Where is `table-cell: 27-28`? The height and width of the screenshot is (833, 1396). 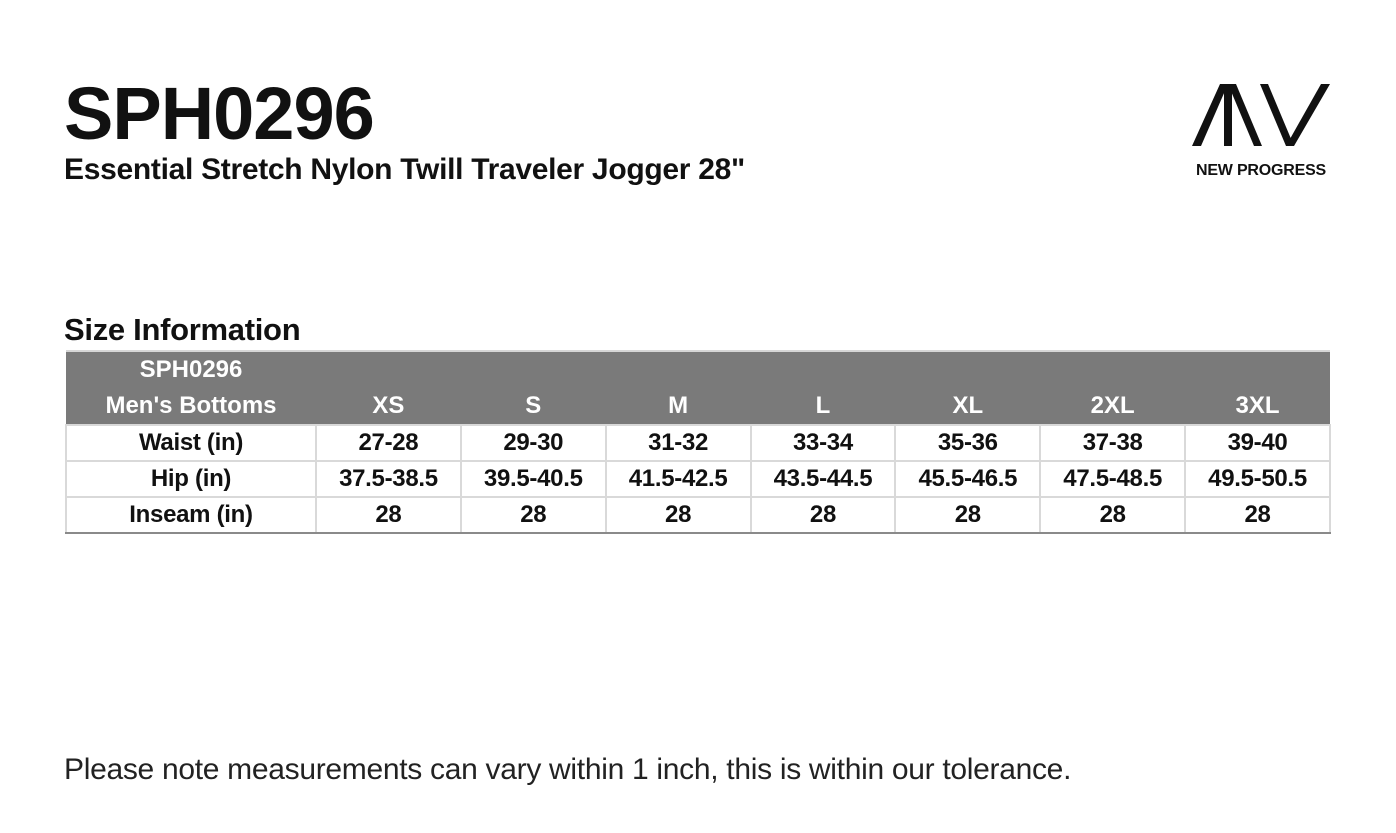
table-cell: 27-28 is located at coordinates (388, 443).